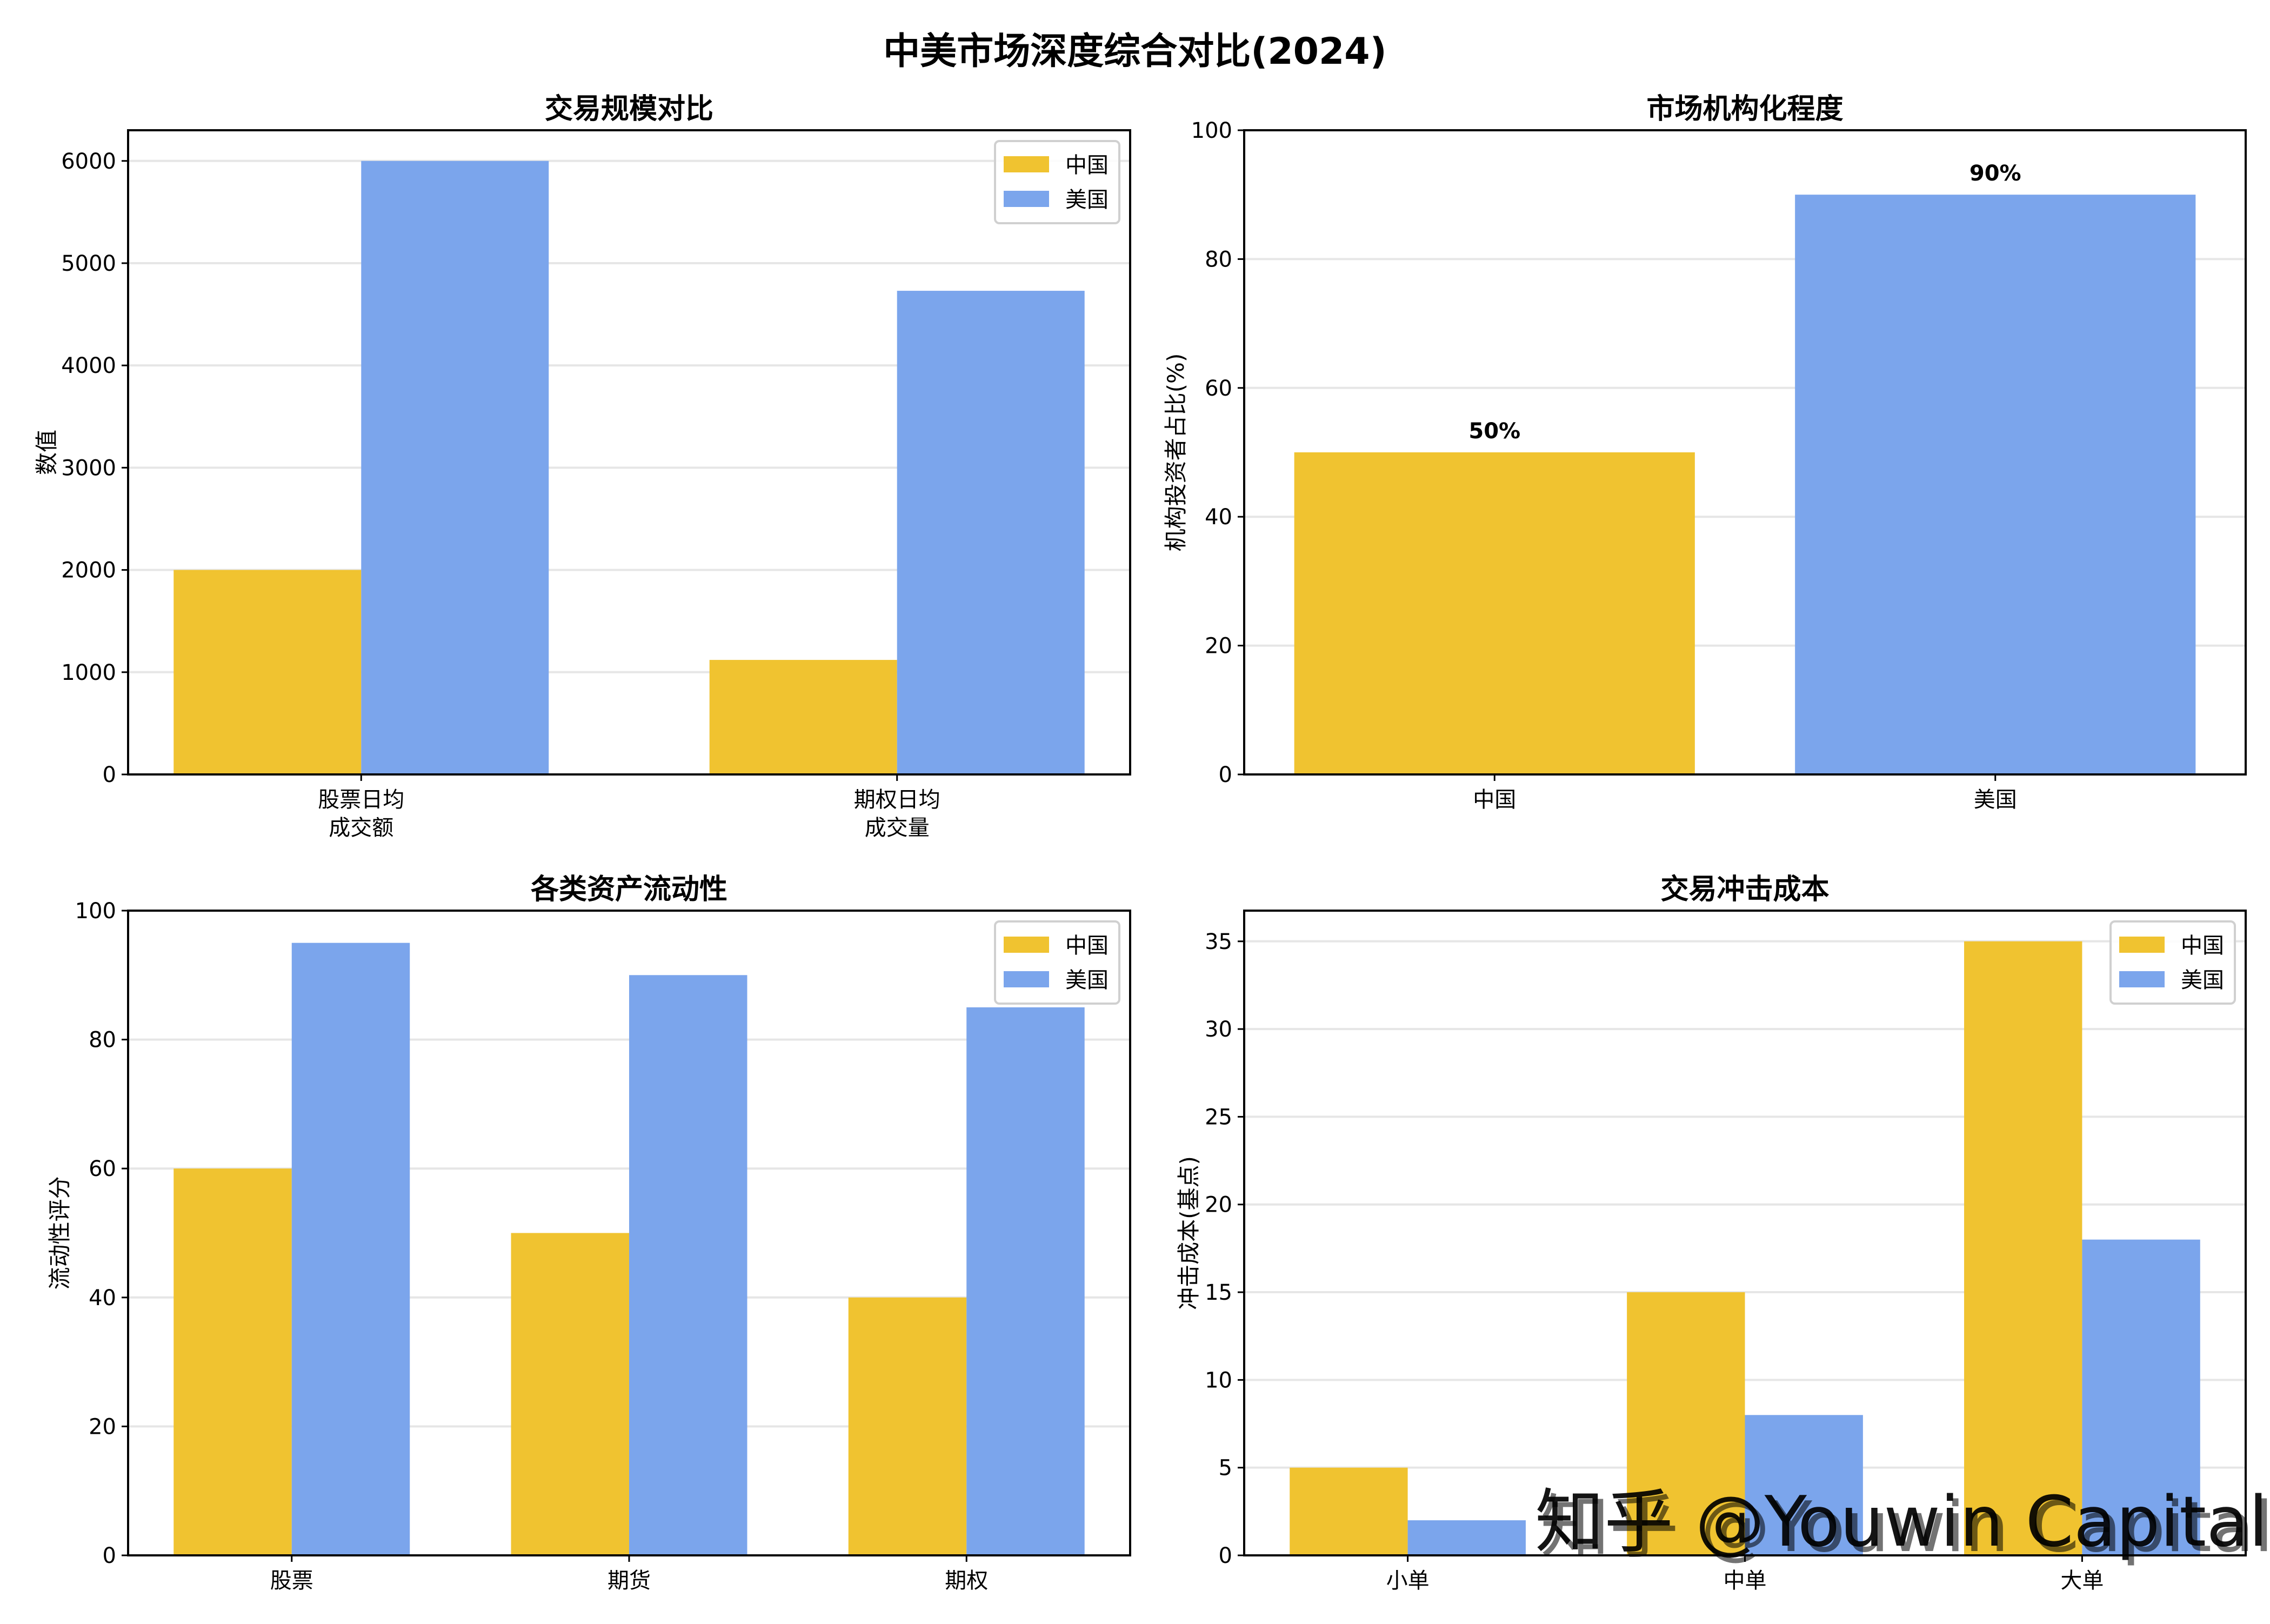  I want to click on y-tick-label: 30, so click(1218, 1029).